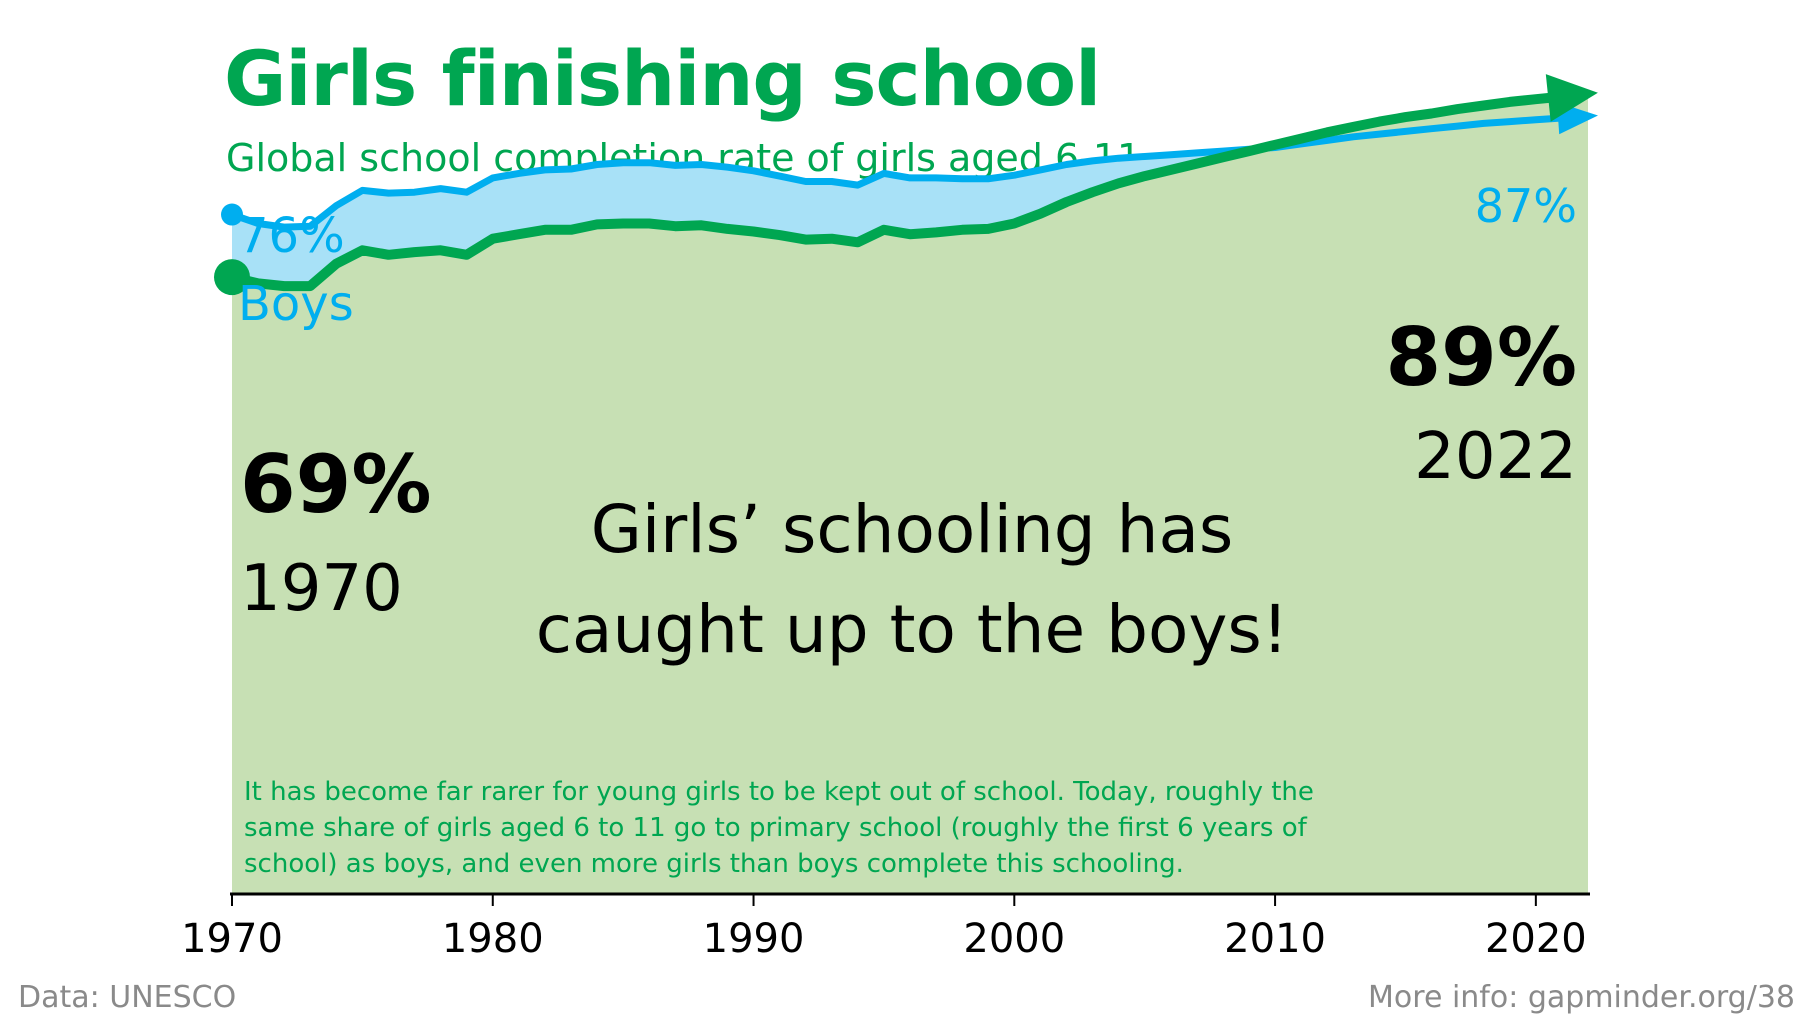  Describe the element at coordinates (754, 939) in the screenshot. I see `x-tick-label: 1990` at that location.